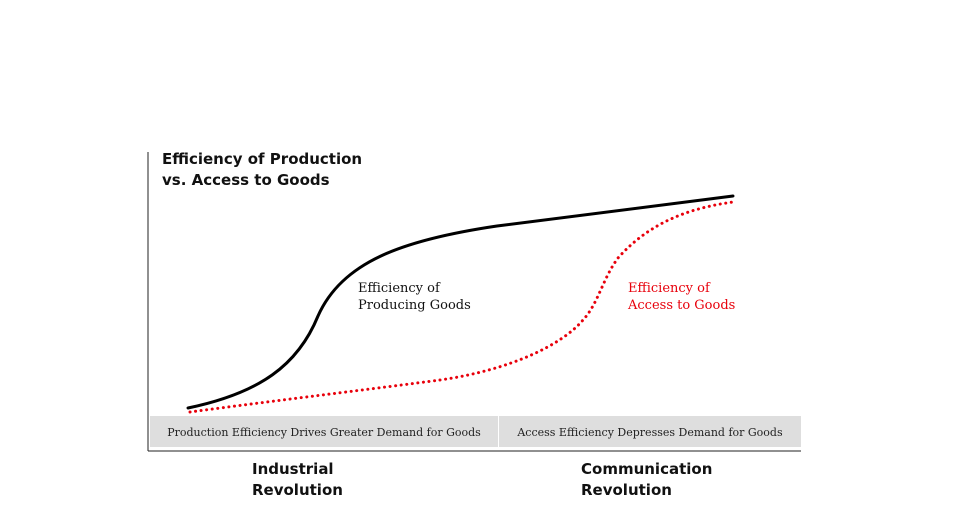 This screenshot has width=978, height=530. I want to click on era-industrial-line-1: Industrial, so click(293, 469).